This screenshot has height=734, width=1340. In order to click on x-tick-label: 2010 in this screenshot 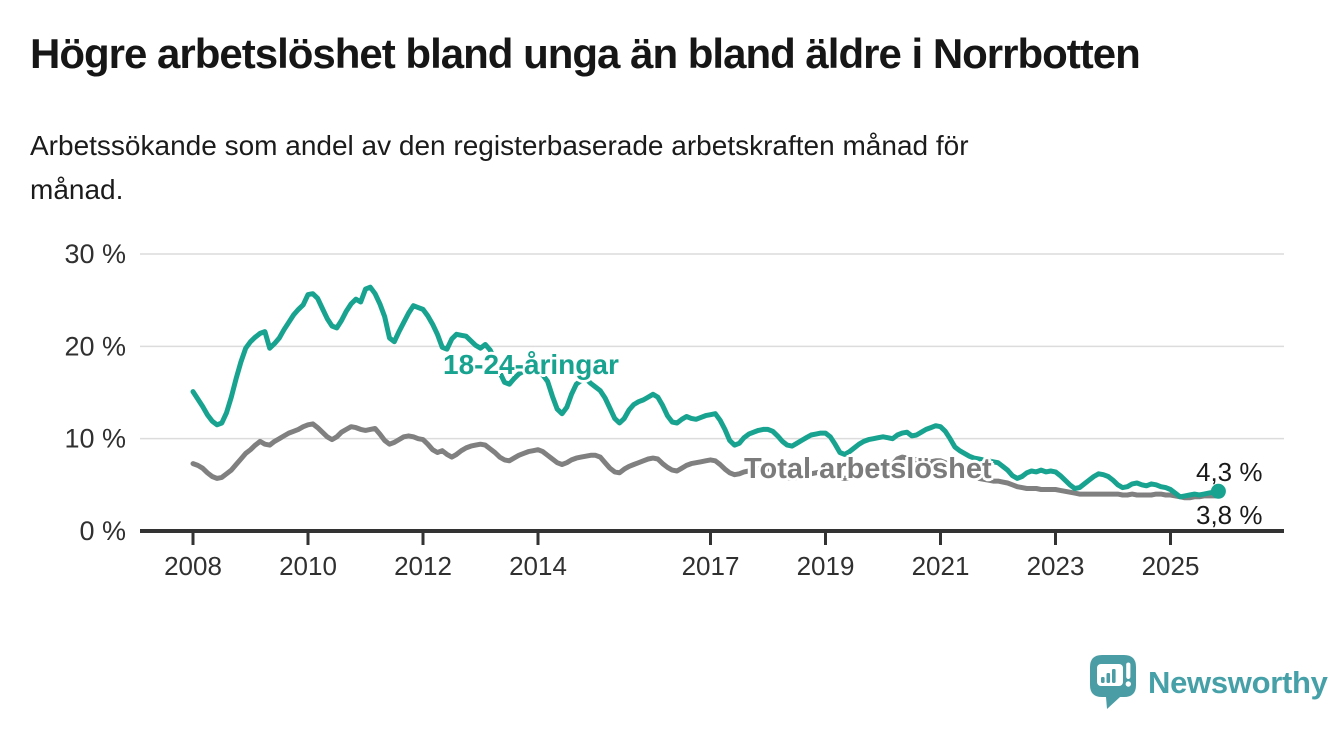, I will do `click(308, 566)`.